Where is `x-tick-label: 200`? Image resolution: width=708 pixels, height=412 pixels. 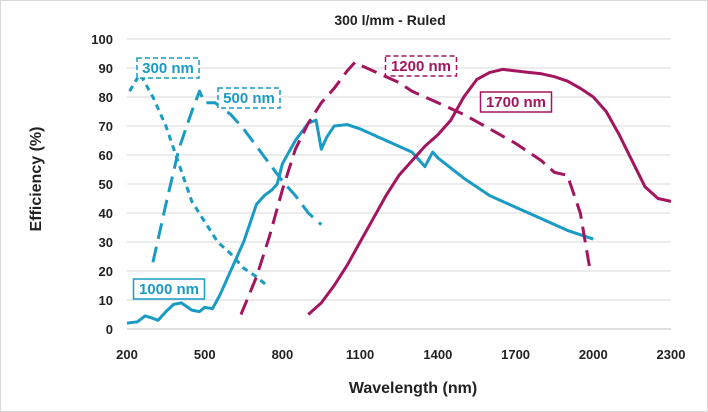
x-tick-label: 200 is located at coordinates (127, 354).